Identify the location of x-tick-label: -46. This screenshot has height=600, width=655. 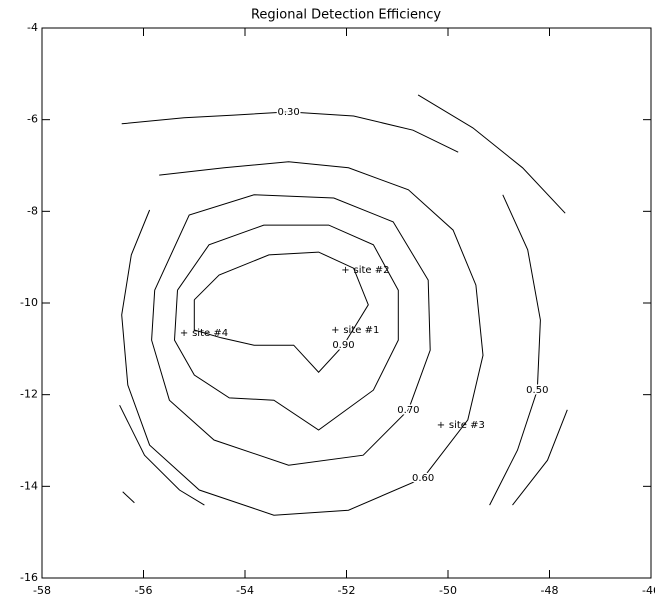
(648, 590).